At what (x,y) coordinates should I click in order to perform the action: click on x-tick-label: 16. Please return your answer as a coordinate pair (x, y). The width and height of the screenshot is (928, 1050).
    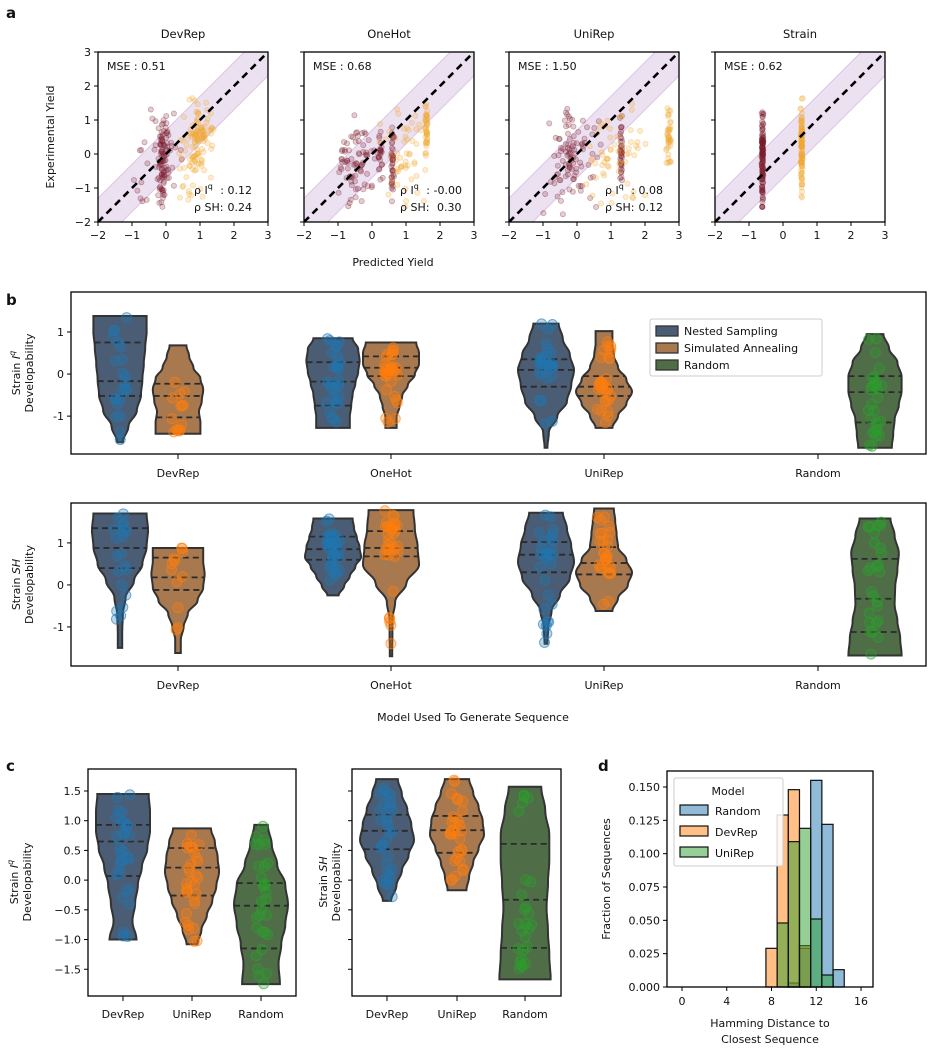
    Looking at the image, I should click on (861, 1001).